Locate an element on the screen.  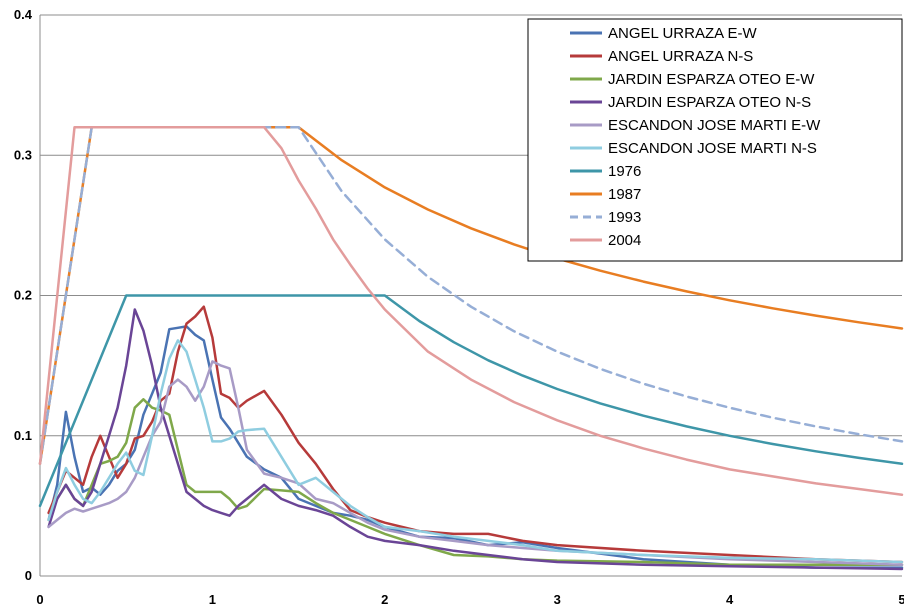
legend-entry-label: ESCANDON JOSE MARTI N-S is located at coordinates (712, 148).